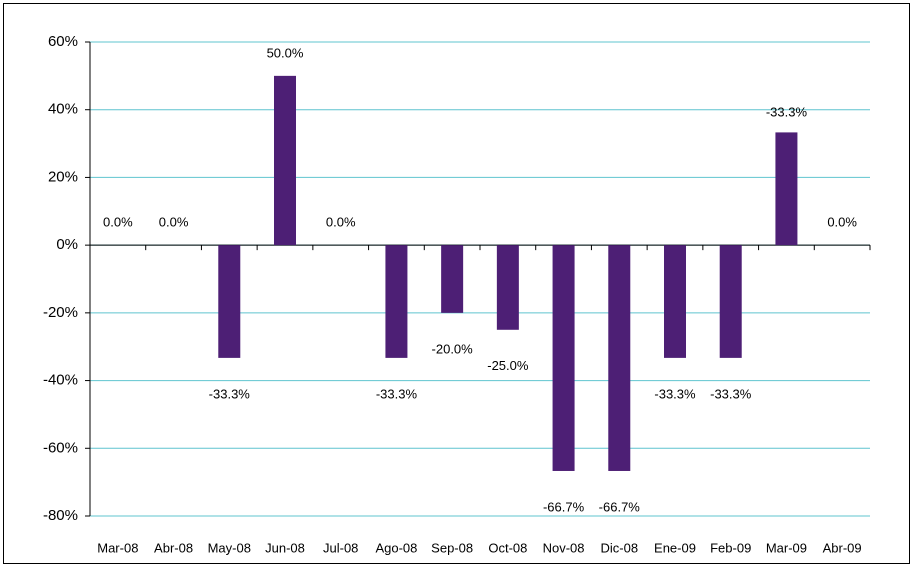 The width and height of the screenshot is (914, 568). Describe the element at coordinates (453, 348) in the screenshot. I see `value-label: -20.0%` at that location.